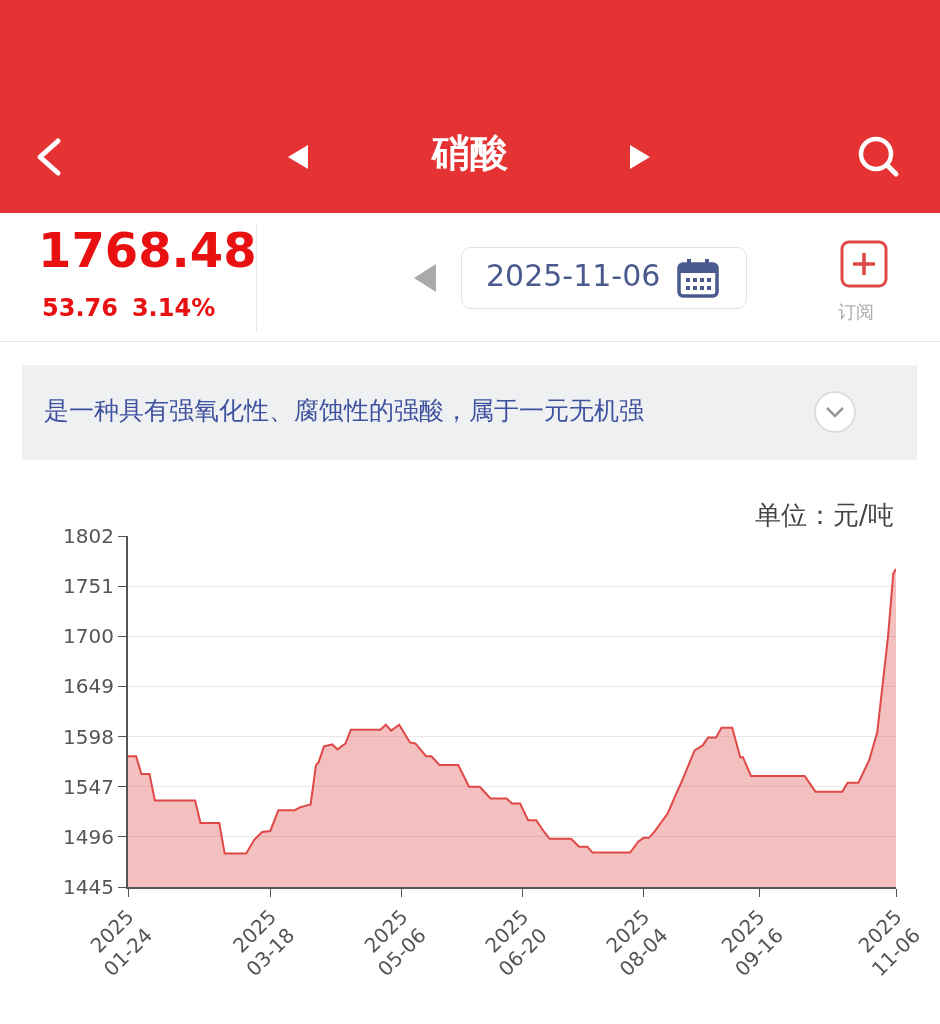  I want to click on text: 1768.48, so click(147, 250).